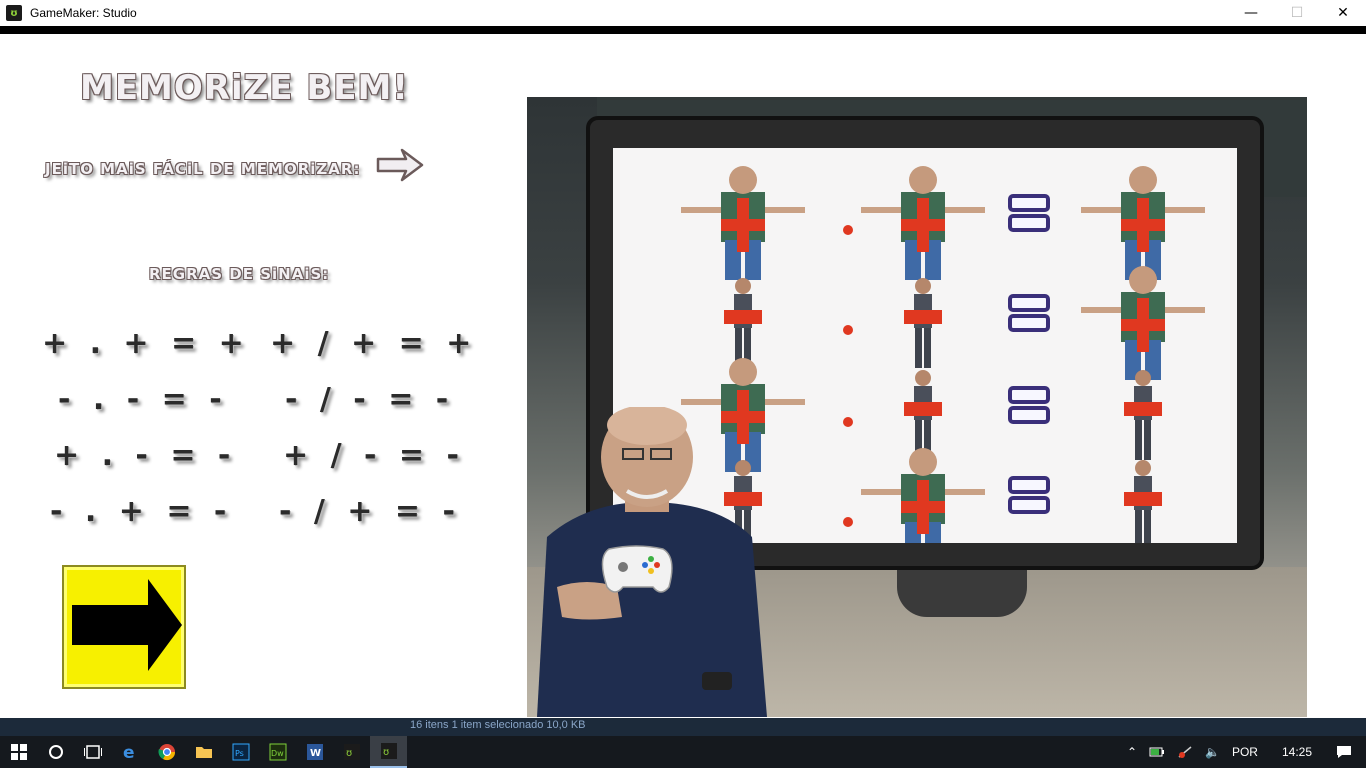 This screenshot has height=768, width=1366. What do you see at coordinates (1157, 752) in the screenshot?
I see `battery-icon` at bounding box center [1157, 752].